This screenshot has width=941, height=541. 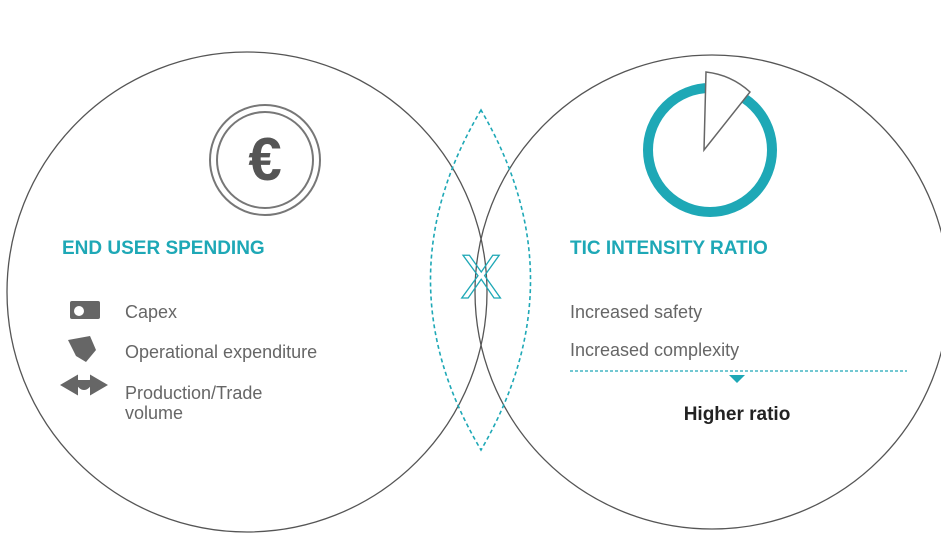 I want to click on result: Higher ratio, so click(x=737, y=414).